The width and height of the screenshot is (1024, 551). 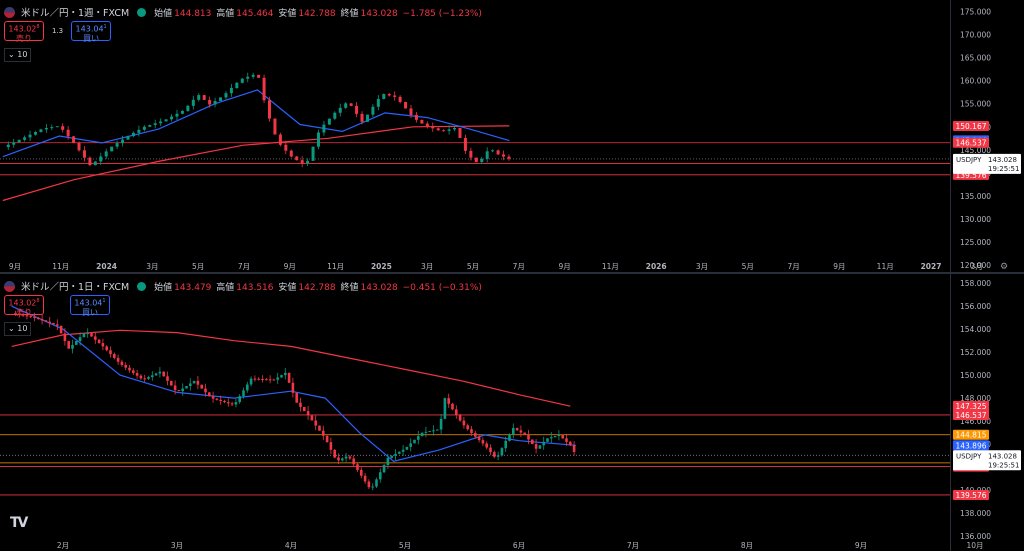 What do you see at coordinates (291, 368) in the screenshot?
I see `long-moving-average-line` at bounding box center [291, 368].